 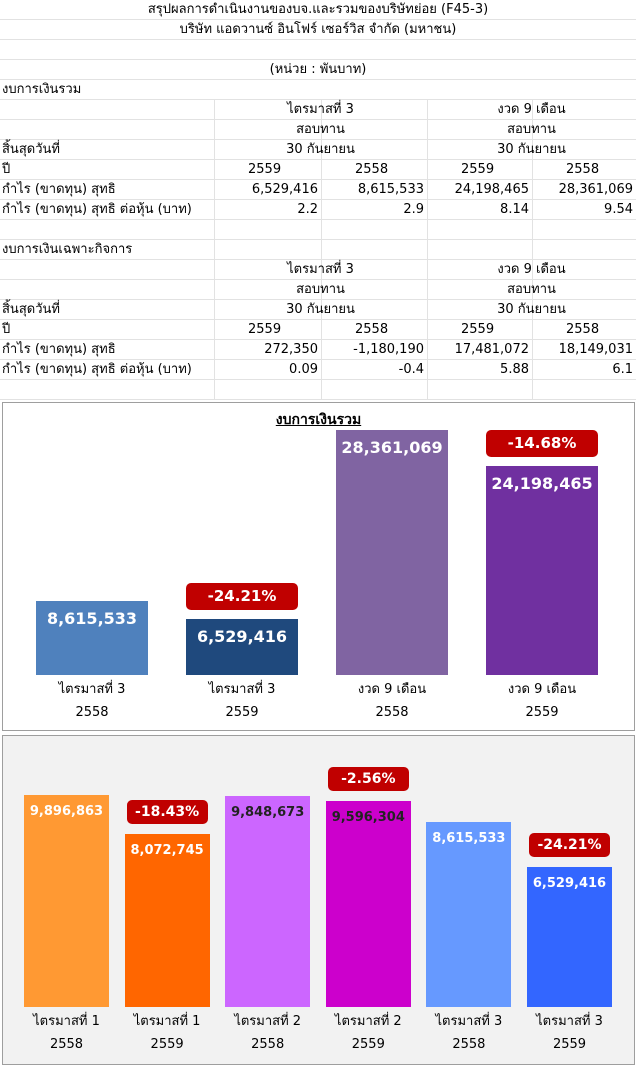 I want to click on bar-value-label: 6,529,416, so click(x=242, y=636).